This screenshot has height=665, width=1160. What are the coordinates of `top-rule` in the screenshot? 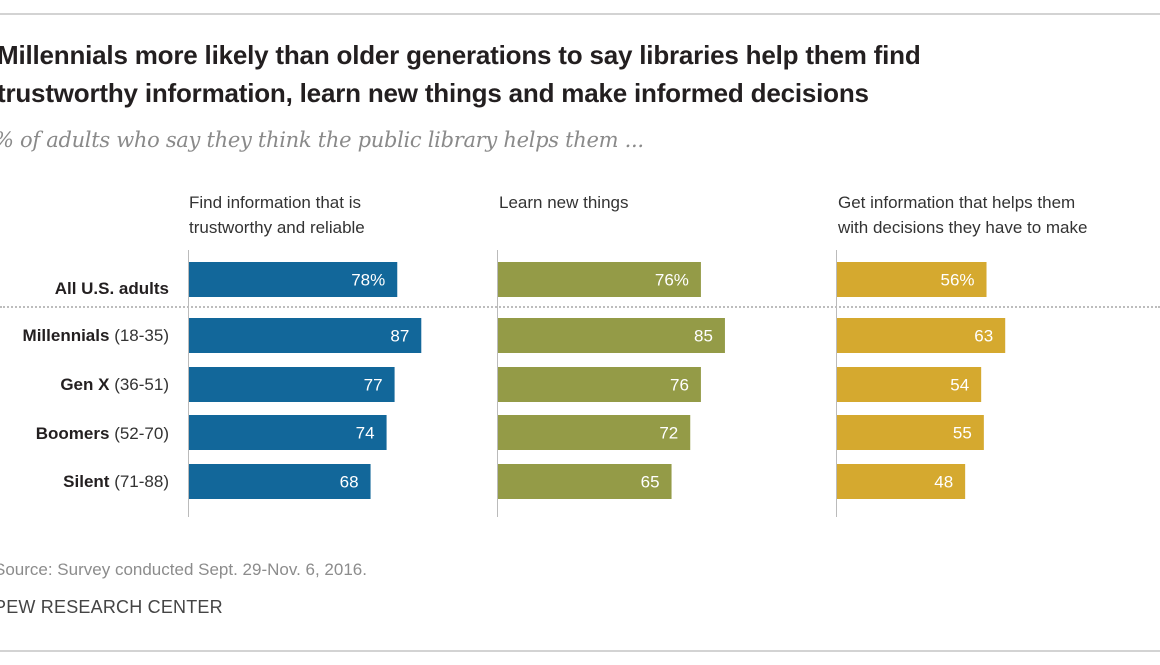 It's located at (580, 14).